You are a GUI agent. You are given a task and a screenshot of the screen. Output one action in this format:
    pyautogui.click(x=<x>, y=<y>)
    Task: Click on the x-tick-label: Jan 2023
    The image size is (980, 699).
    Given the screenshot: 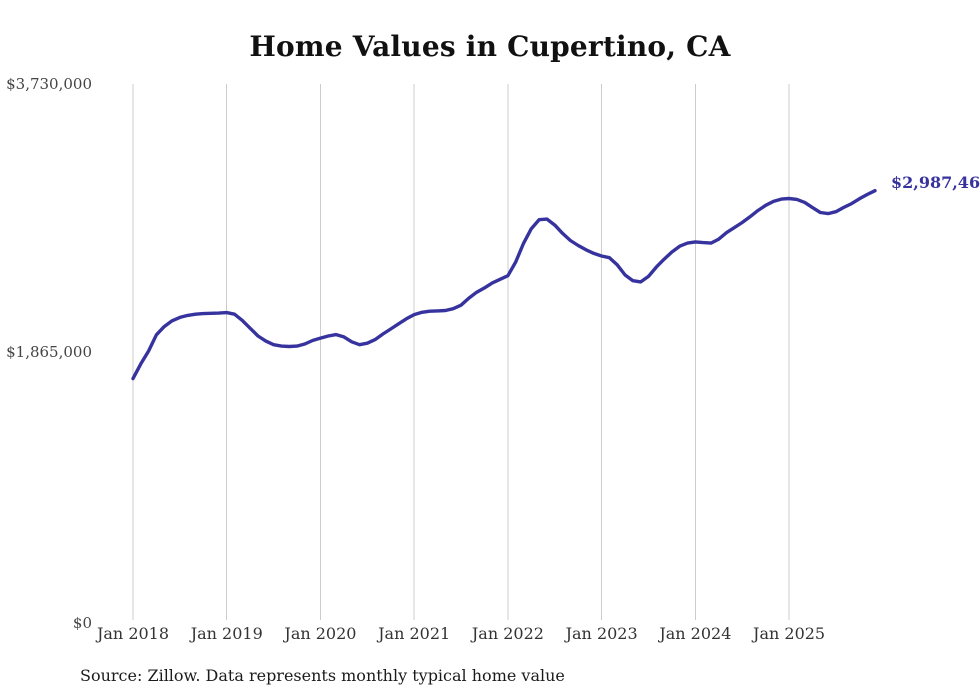 What is the action you would take?
    pyautogui.click(x=601, y=633)
    